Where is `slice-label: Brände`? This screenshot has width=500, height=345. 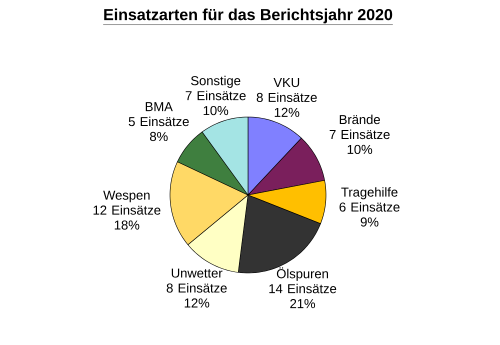
slice-label: Brände is located at coordinates (360, 119).